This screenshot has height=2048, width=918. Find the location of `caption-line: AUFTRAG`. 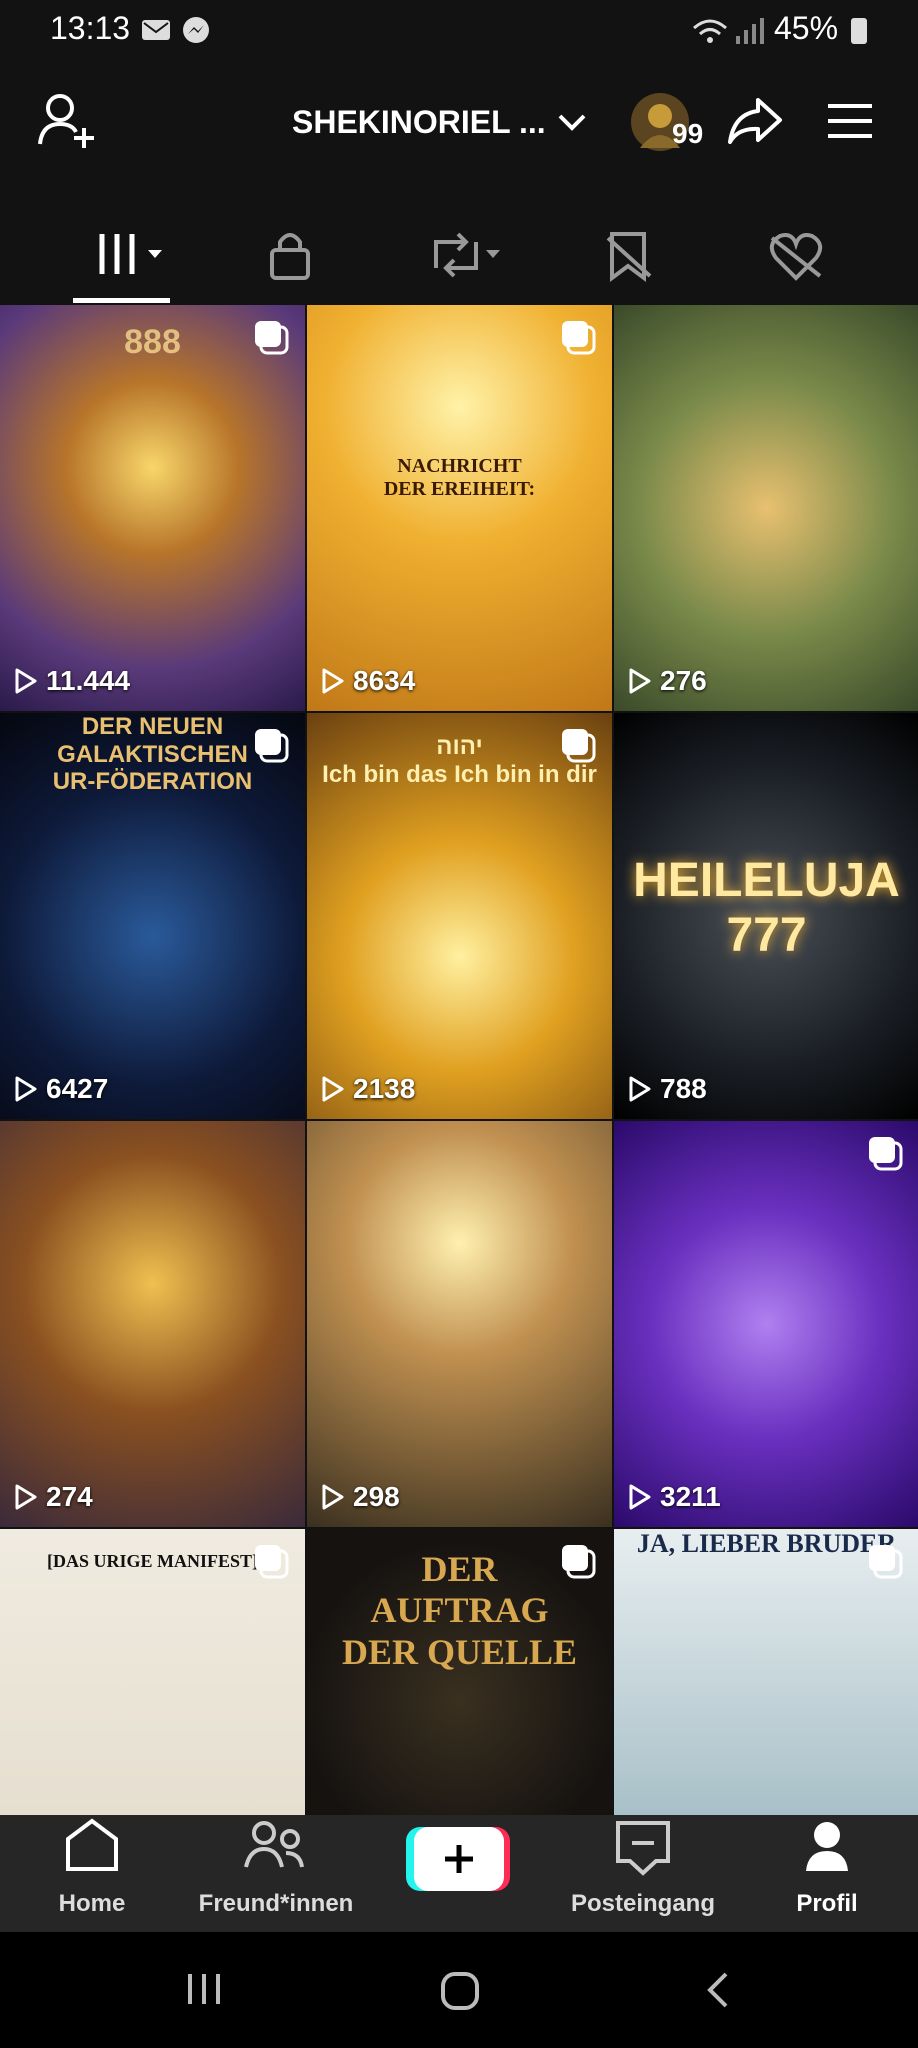

caption-line: AUFTRAG is located at coordinates (459, 1610).